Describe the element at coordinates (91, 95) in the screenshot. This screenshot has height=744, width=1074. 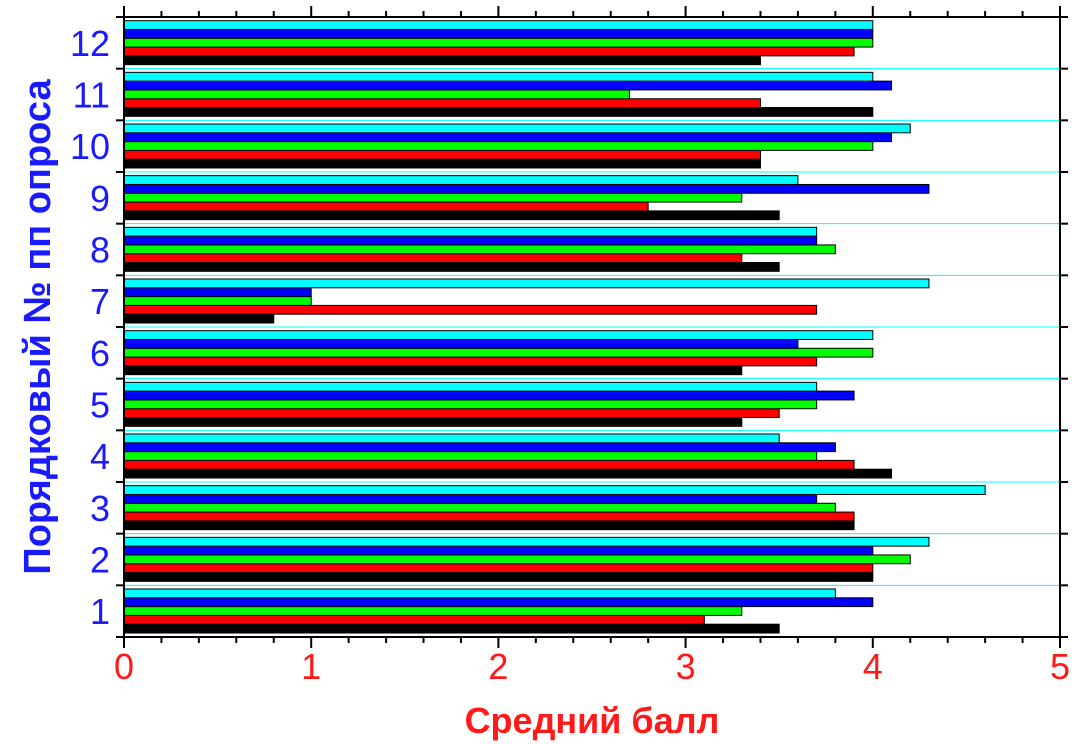
I see `y-tick-label: 11` at that location.